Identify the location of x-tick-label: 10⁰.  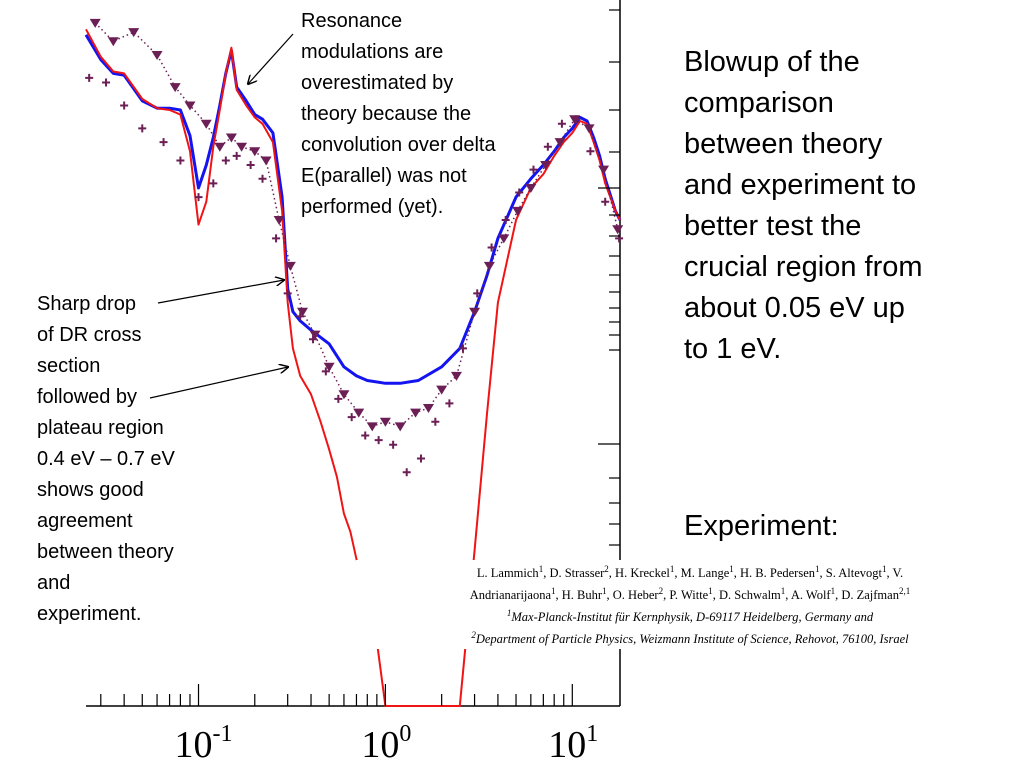
(386, 743).